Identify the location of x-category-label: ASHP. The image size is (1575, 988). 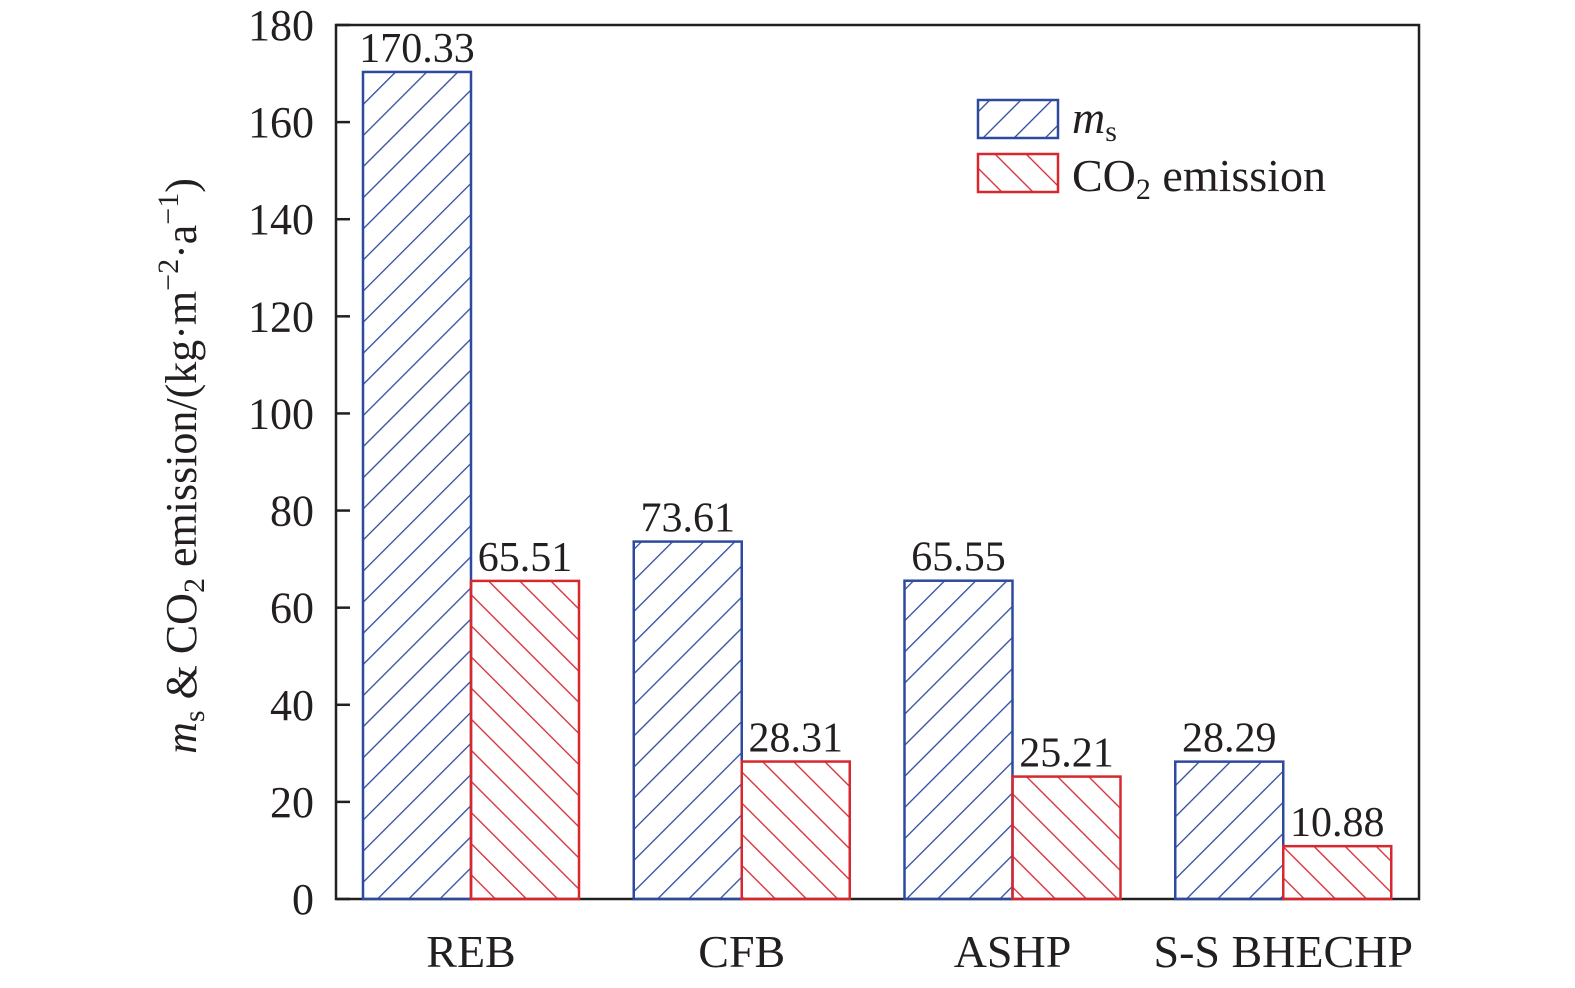
(1013, 951).